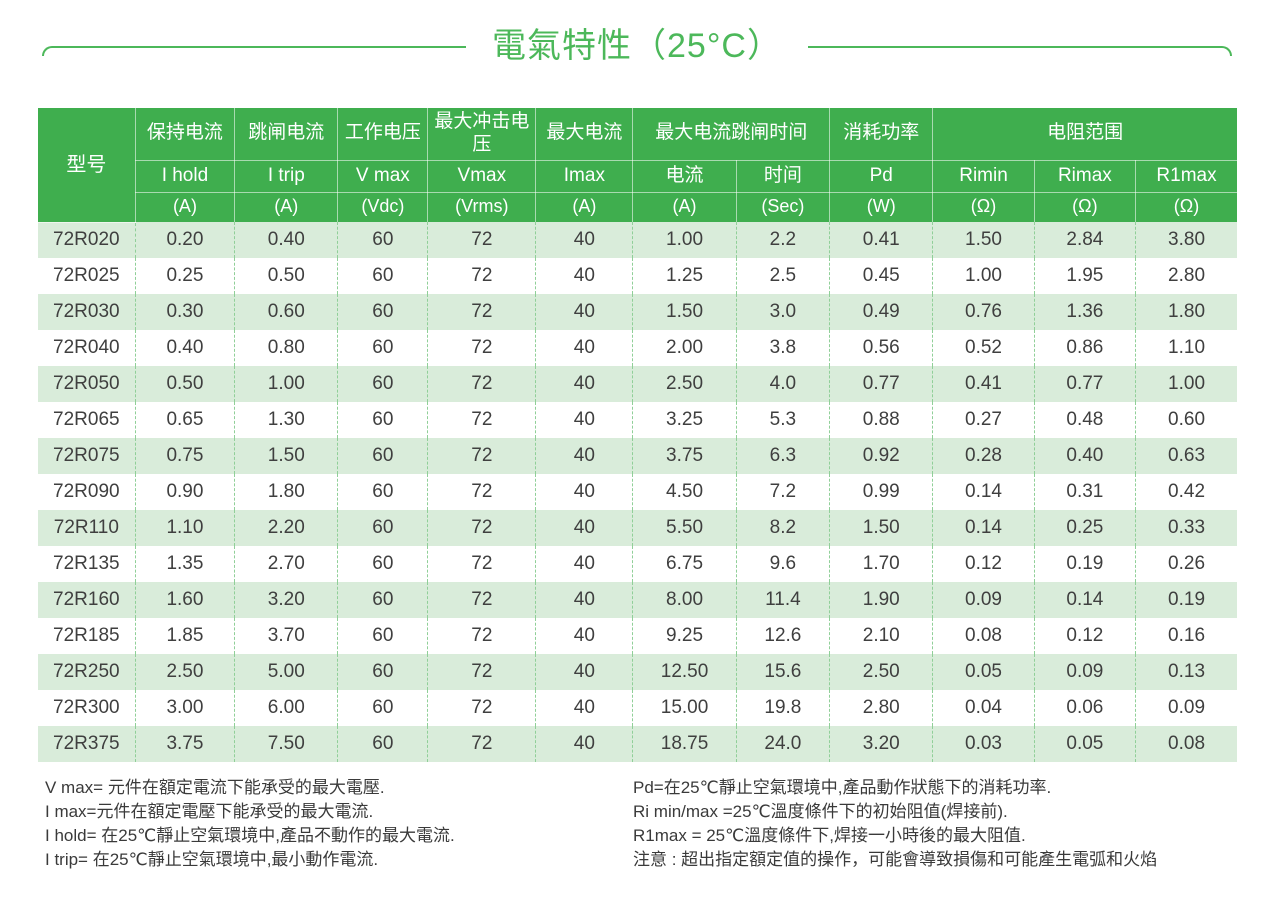  Describe the element at coordinates (286, 708) in the screenshot. I see `value-cell: 6.00` at that location.